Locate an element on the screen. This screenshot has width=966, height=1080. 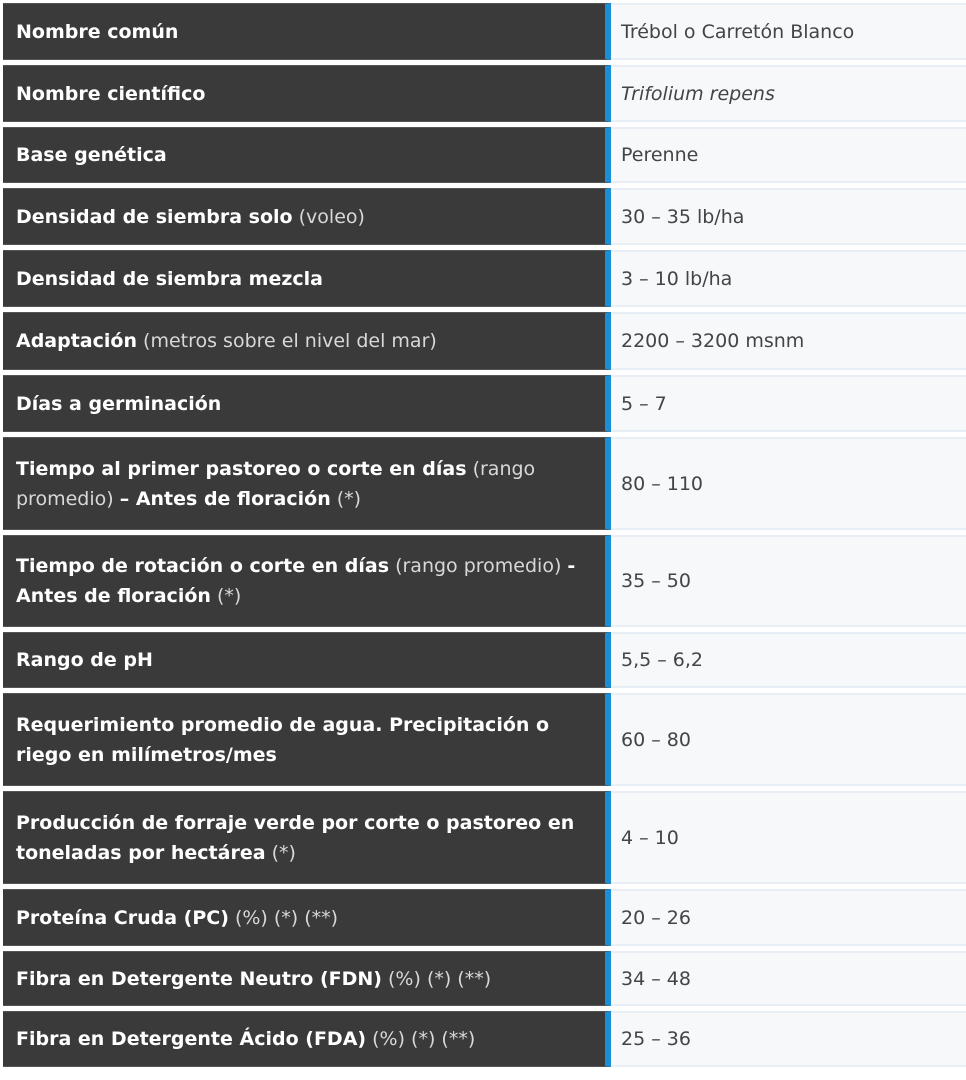
row-value: 3 – 10 lb/ha is located at coordinates (788, 278).